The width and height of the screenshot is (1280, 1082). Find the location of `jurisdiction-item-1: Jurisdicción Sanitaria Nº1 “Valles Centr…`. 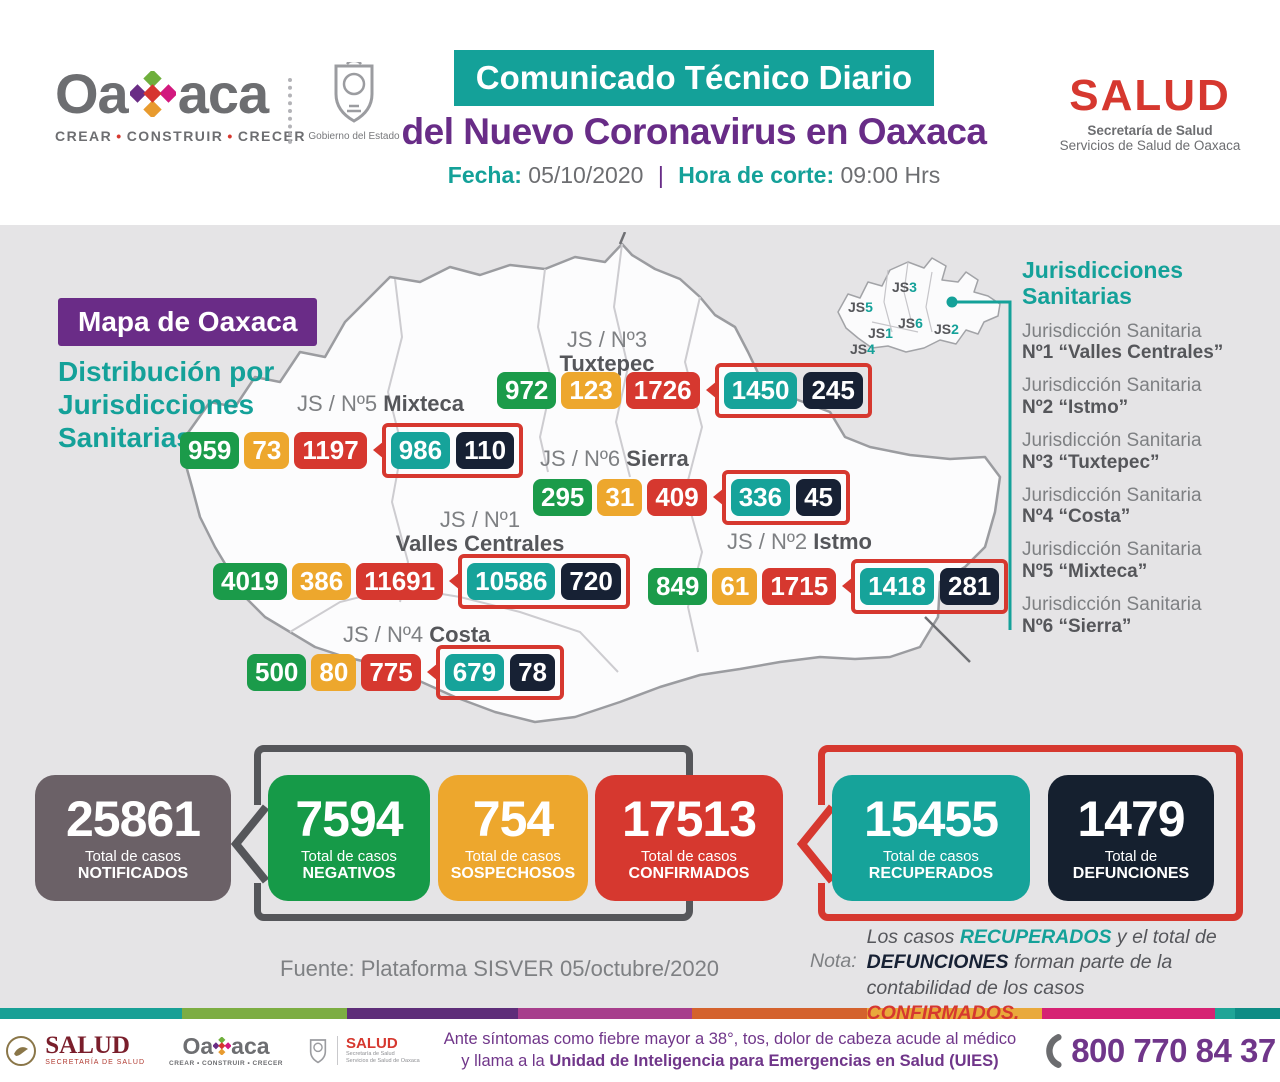

jurisdiction-item-1: Jurisdicción Sanitaria Nº1 “Valles Centr… is located at coordinates (1123, 342).